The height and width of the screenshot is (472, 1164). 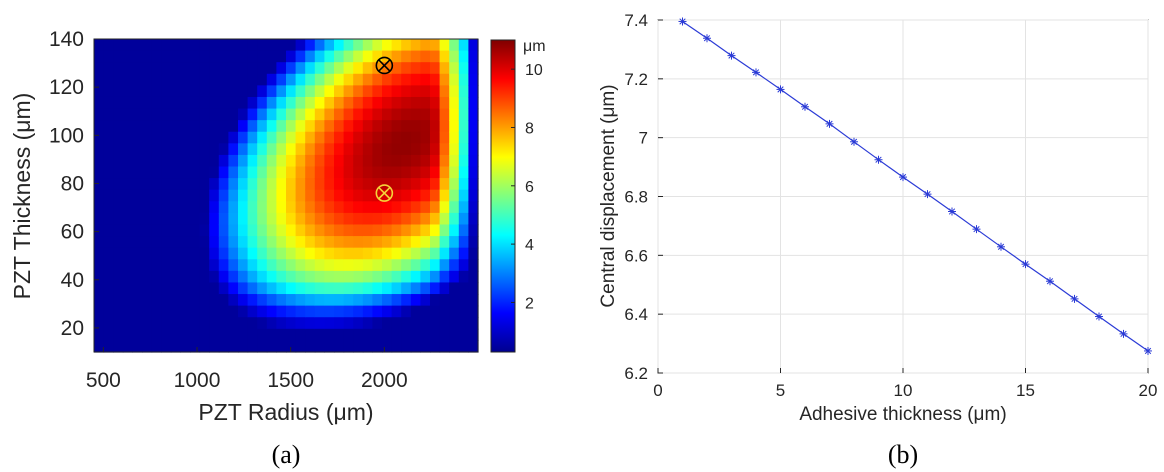 I want to click on y-tick-label: 20, so click(x=72, y=328).